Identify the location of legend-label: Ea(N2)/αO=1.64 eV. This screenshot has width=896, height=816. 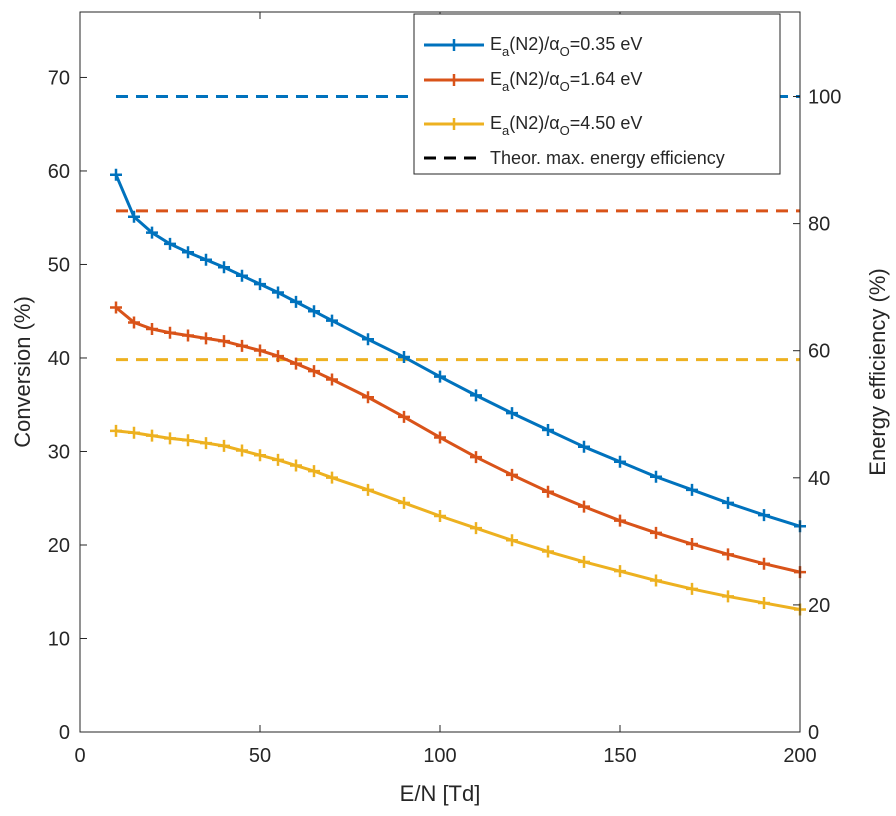
(566, 81).